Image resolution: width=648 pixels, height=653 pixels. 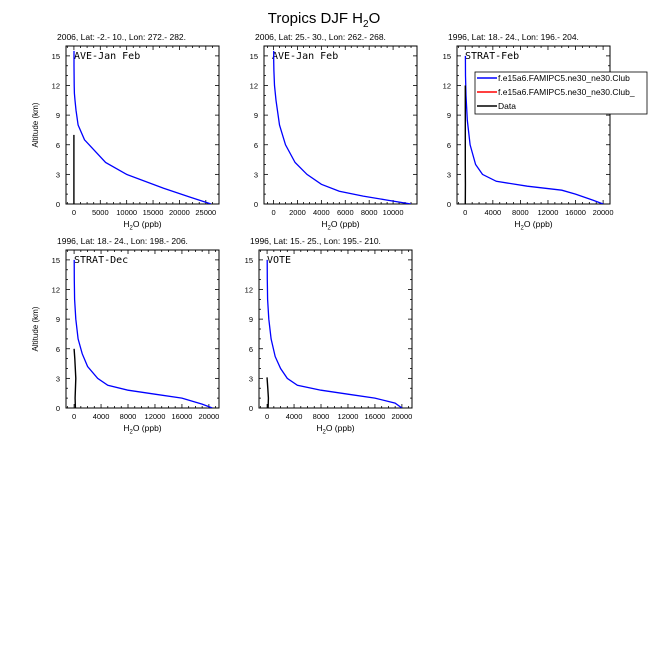 I want to click on panel-header: 1996, Lat: 18.- 24., Lon: 196.- 204., so click(x=513, y=37).